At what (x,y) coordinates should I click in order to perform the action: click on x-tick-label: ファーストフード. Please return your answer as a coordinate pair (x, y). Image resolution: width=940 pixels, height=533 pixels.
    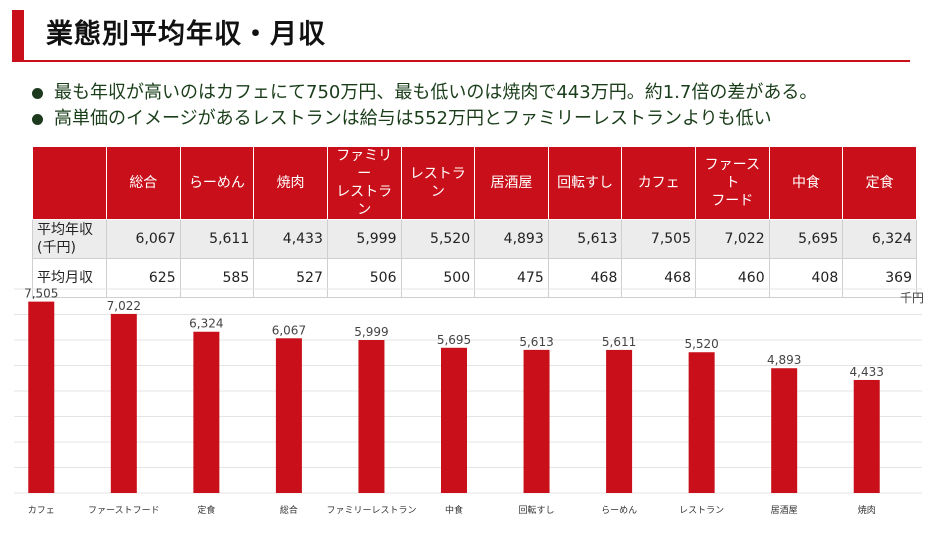
    Looking at the image, I should click on (124, 511).